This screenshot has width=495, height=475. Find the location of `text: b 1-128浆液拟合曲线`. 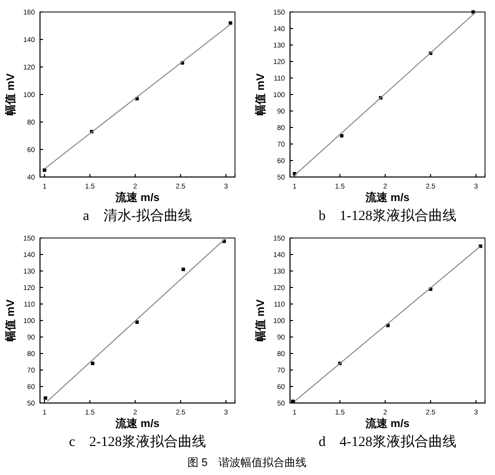

text: b 1-128浆液拟合曲线 is located at coordinates (387, 216).